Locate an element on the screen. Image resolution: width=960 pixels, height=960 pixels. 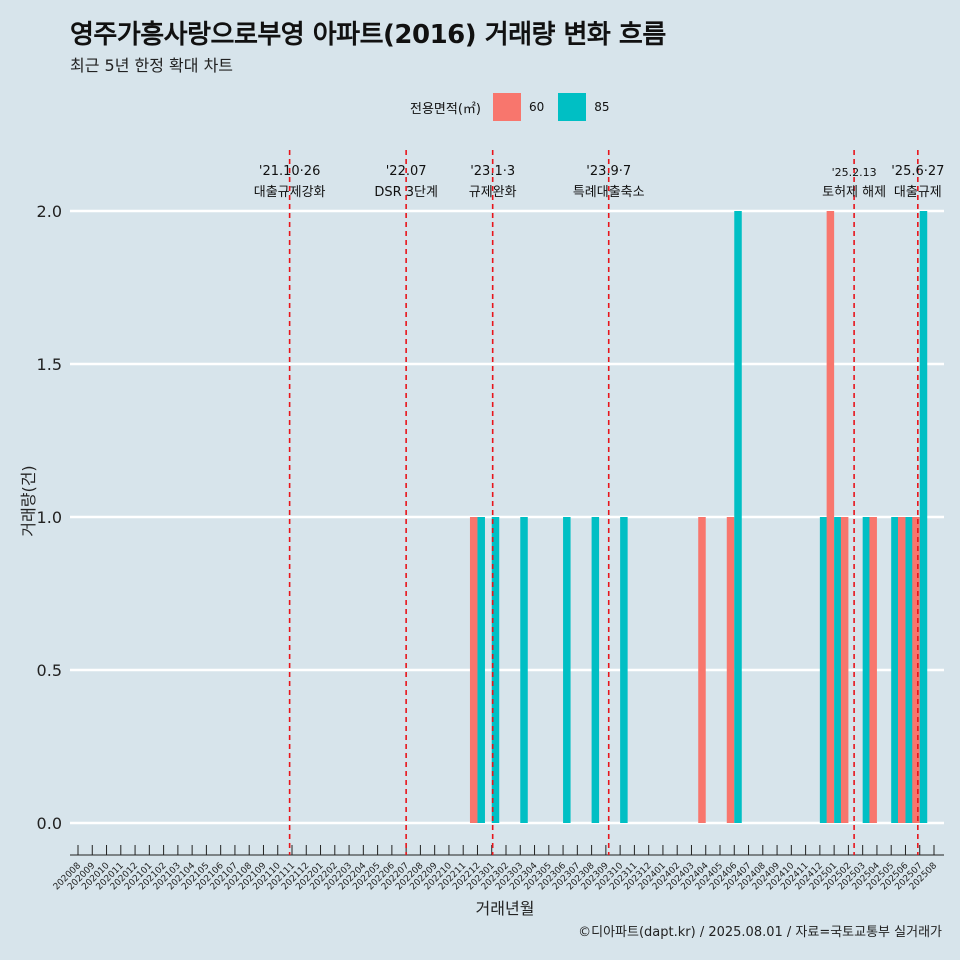
y-tick-label: 0.5 is located at coordinates (49, 670).